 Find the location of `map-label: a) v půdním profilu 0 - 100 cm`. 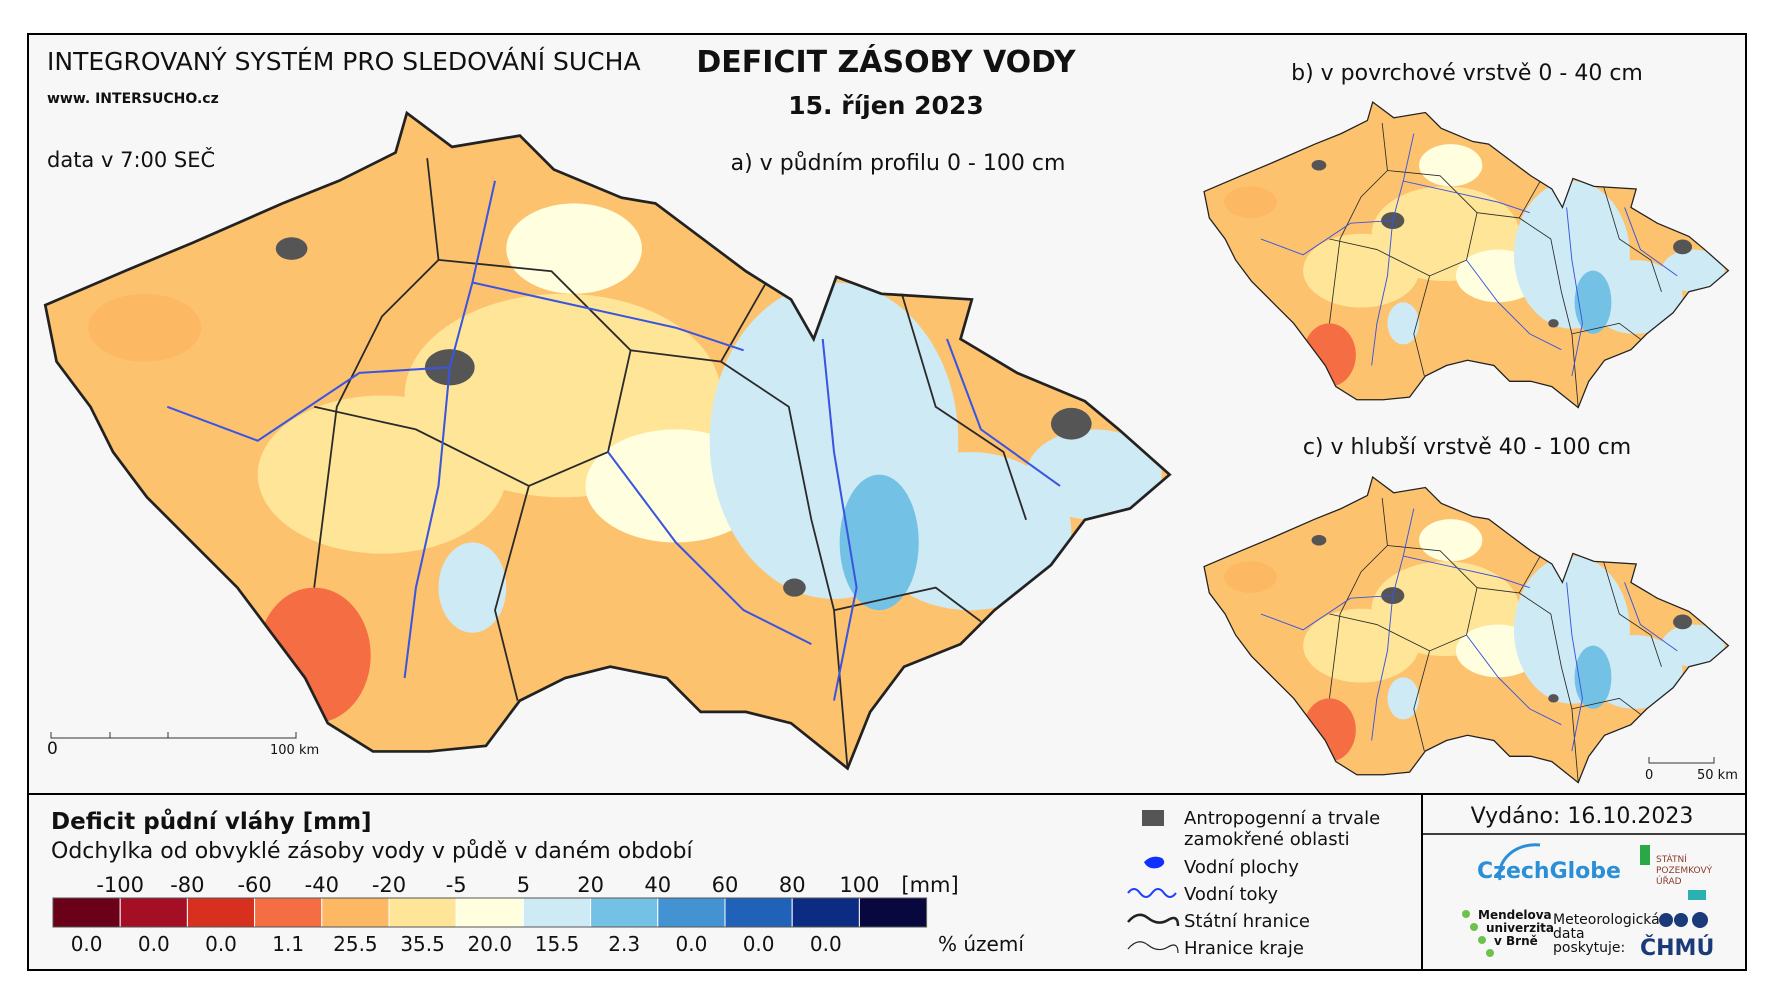

map-label: a) v půdním profilu 0 - 100 cm is located at coordinates (898, 163).